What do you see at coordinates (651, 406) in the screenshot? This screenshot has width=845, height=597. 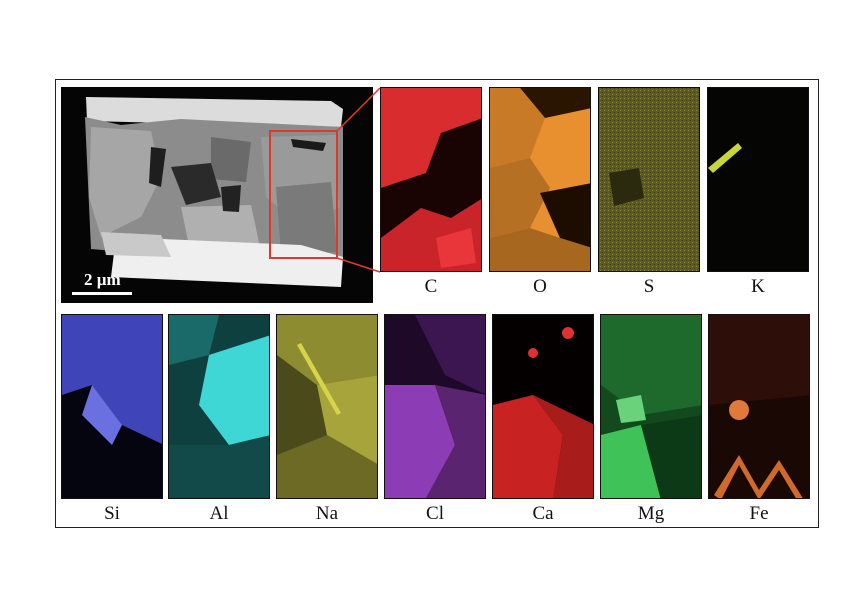 I see `map-mg` at bounding box center [651, 406].